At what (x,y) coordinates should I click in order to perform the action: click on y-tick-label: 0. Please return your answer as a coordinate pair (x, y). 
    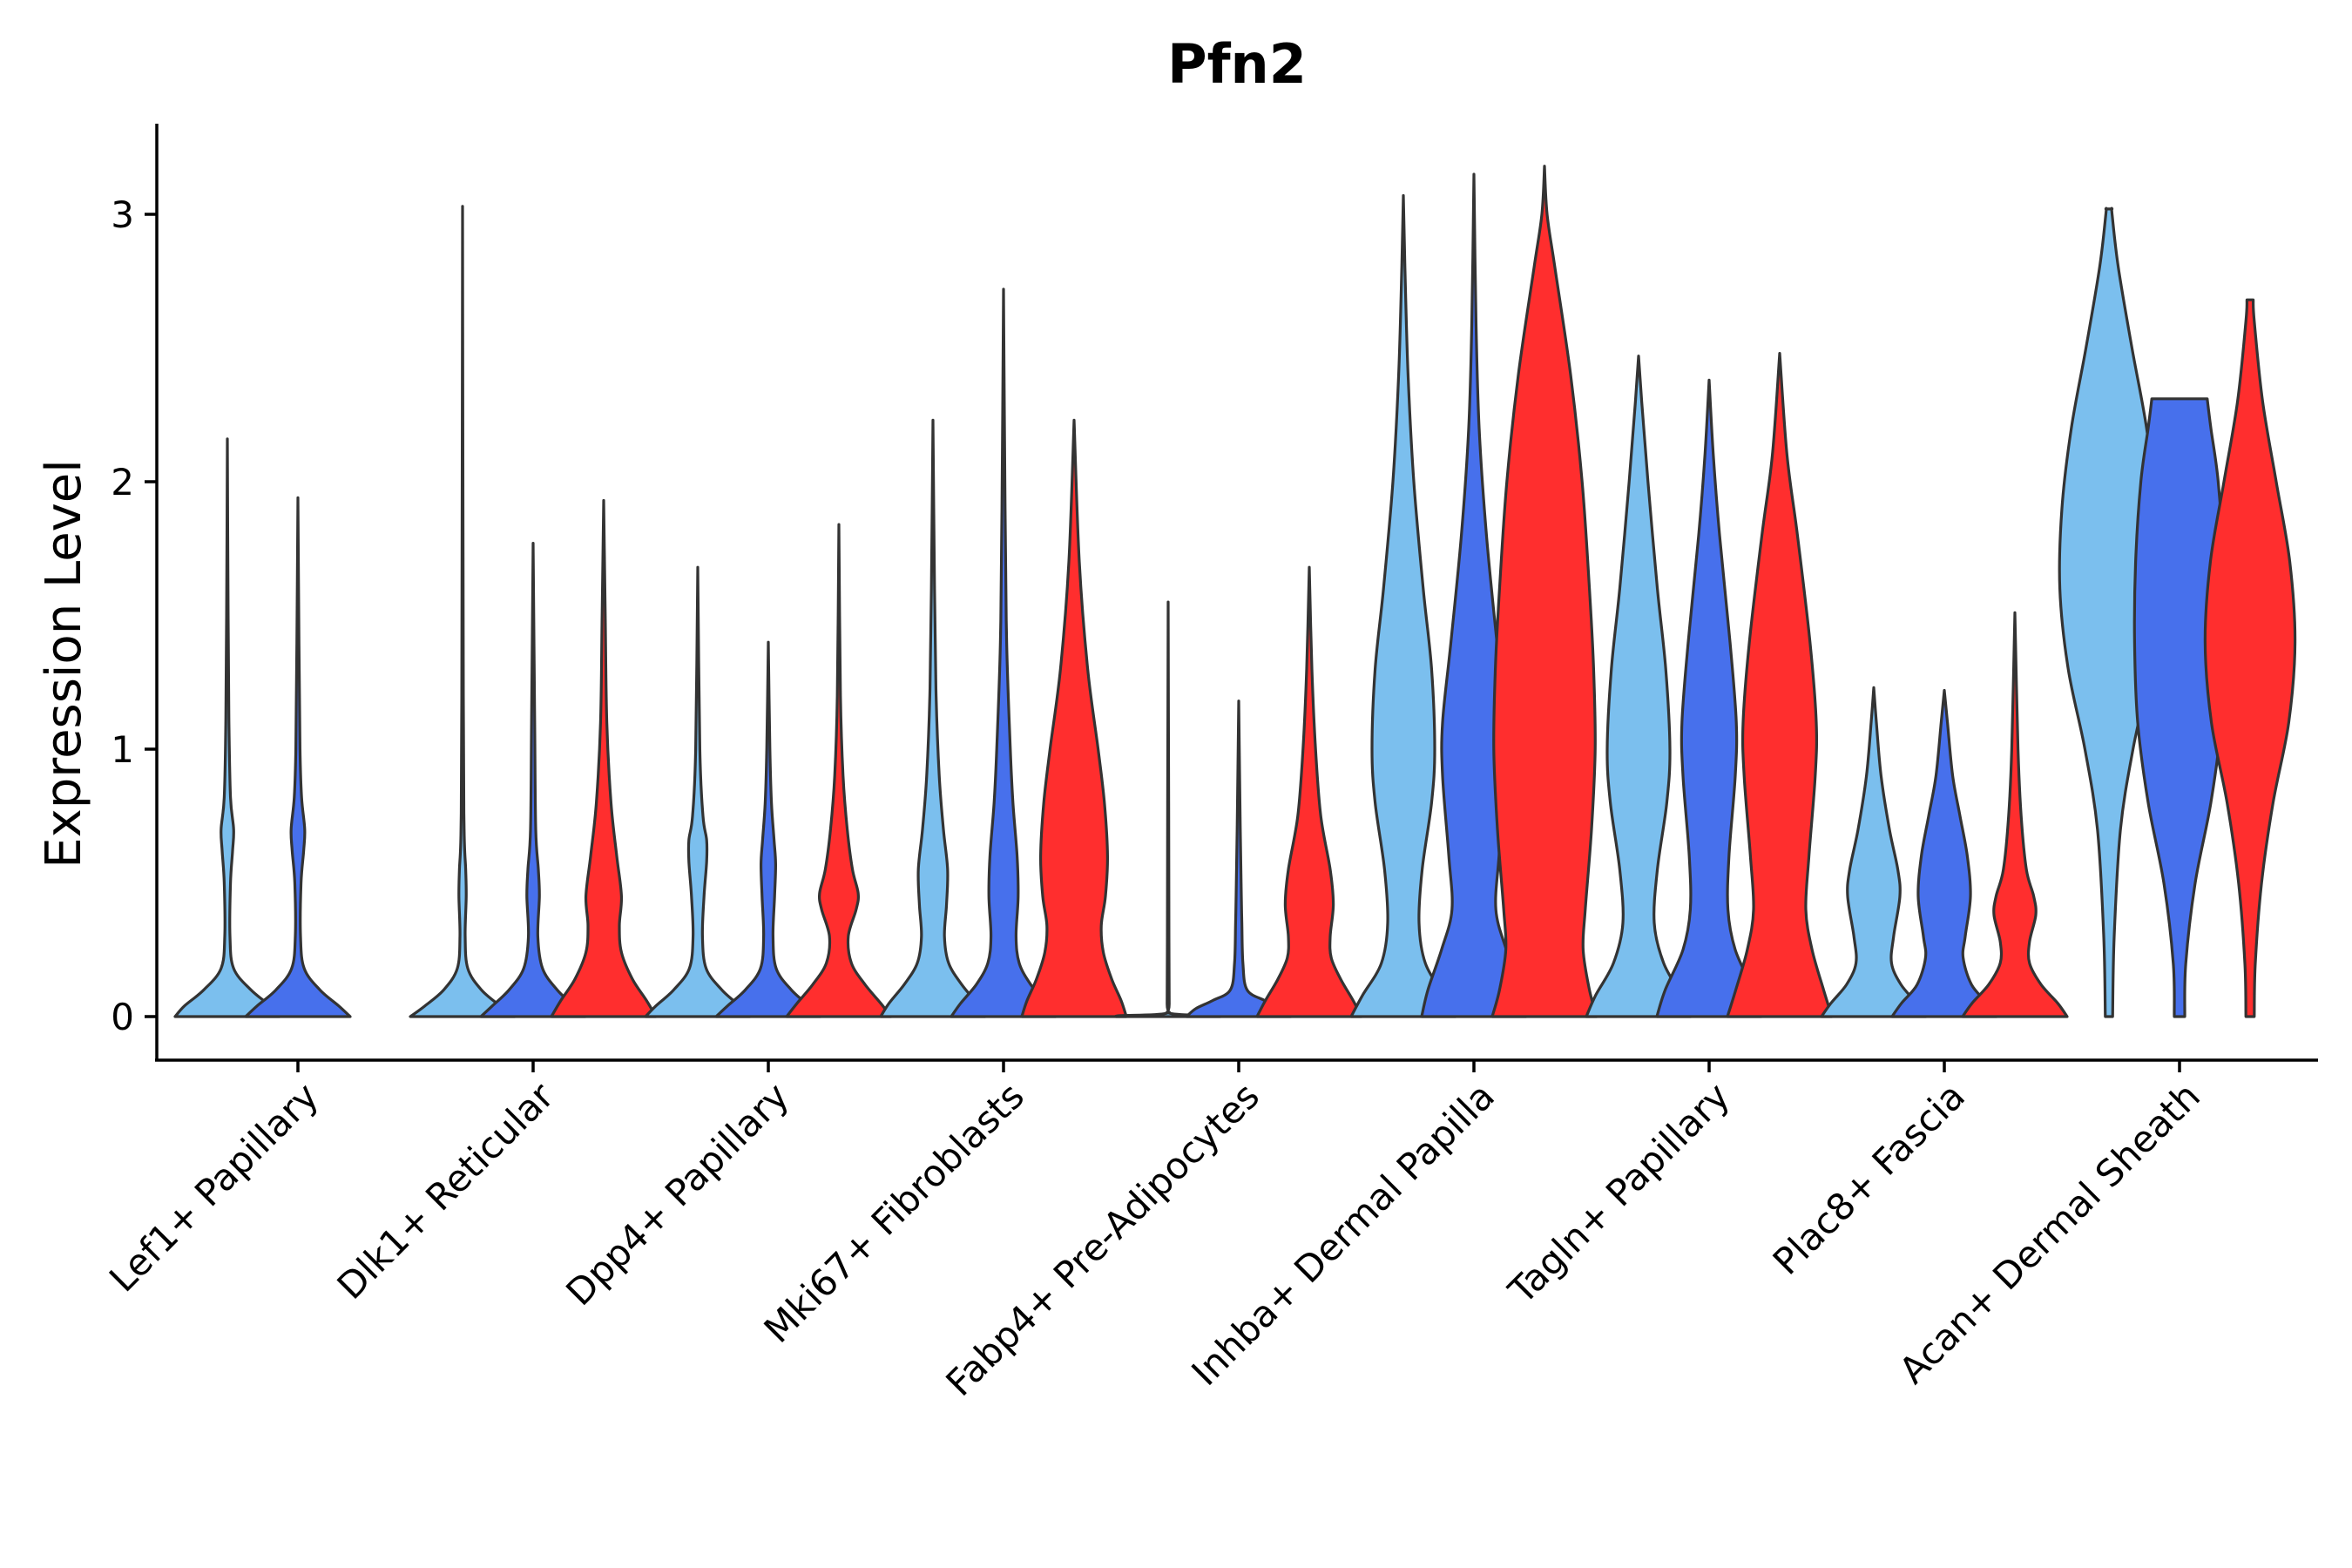
    Looking at the image, I should click on (122, 1017).